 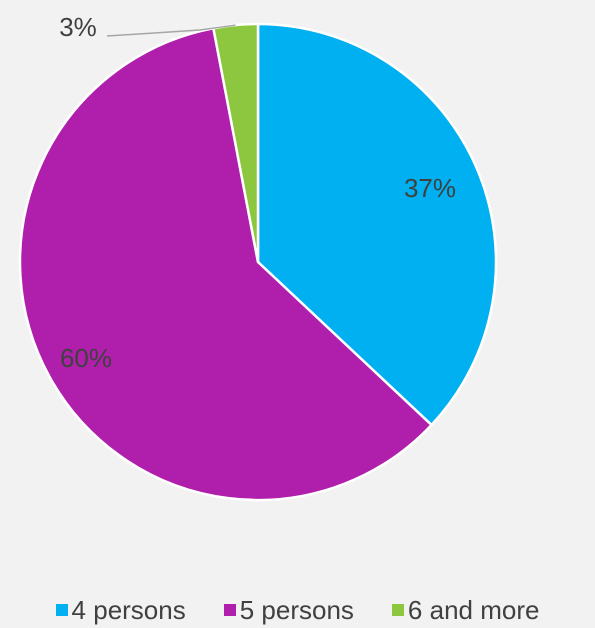 I want to click on legend-label-6-and-more: 6 and more, so click(x=473, y=609).